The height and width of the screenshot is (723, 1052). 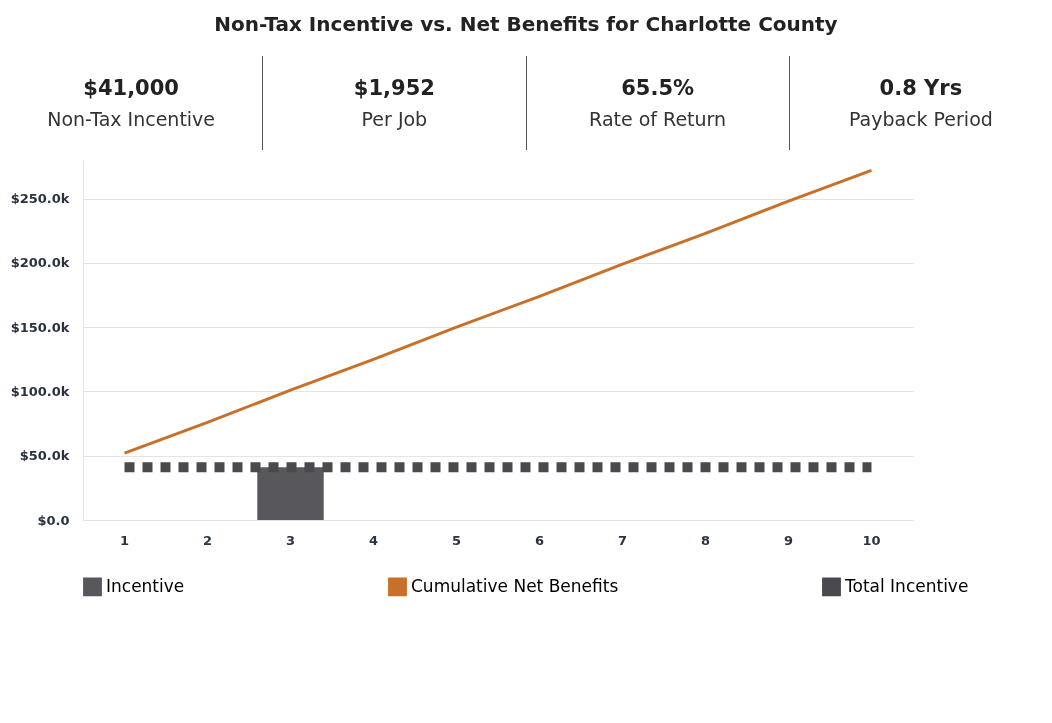 I want to click on x-tick-label: 10, so click(x=871, y=540).